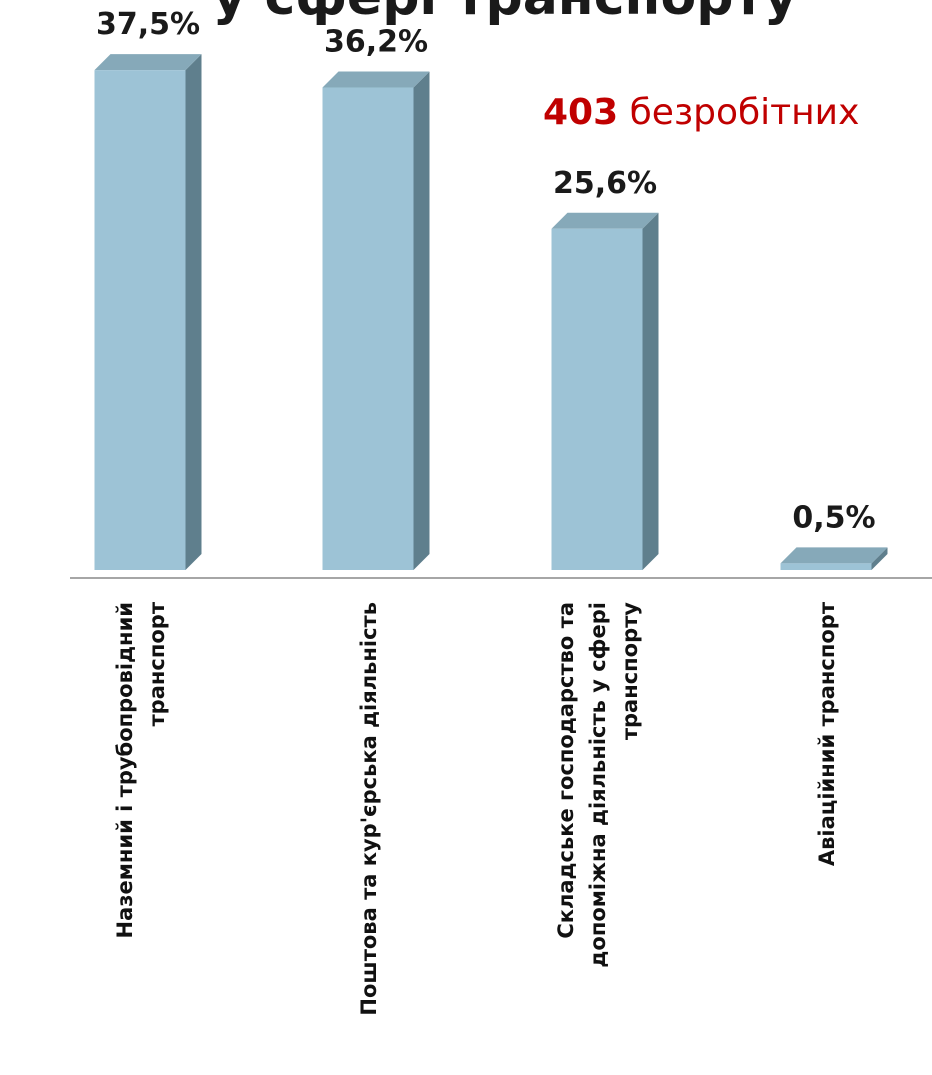  I want to click on category-label-4: Авіаційний транспорт, so click(827, 733).